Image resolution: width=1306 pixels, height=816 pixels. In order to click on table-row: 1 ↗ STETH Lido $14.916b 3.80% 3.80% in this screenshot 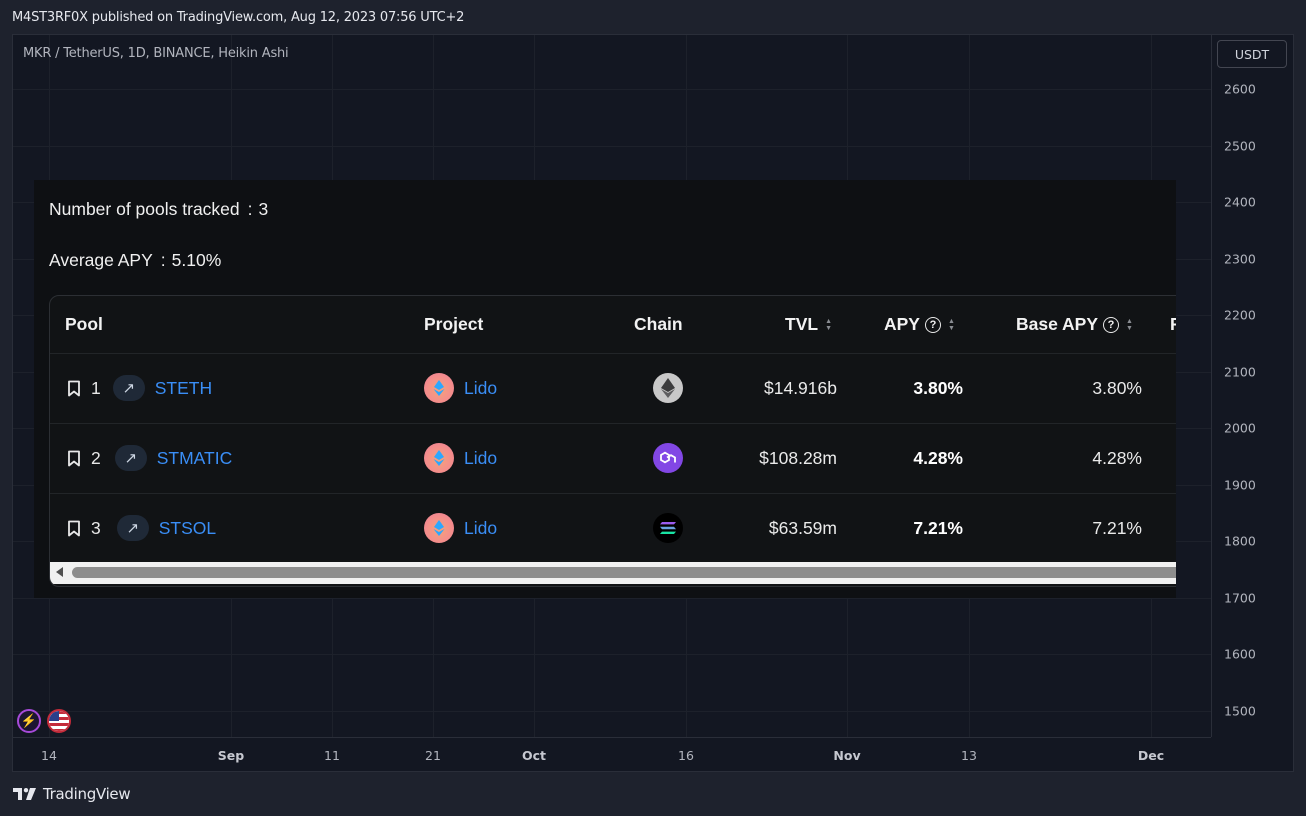, I will do `click(613, 388)`.